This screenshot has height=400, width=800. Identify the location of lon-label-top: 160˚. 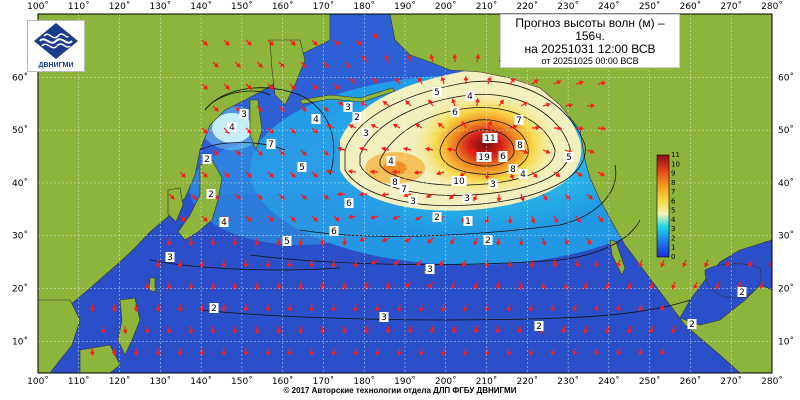
(283, 6).